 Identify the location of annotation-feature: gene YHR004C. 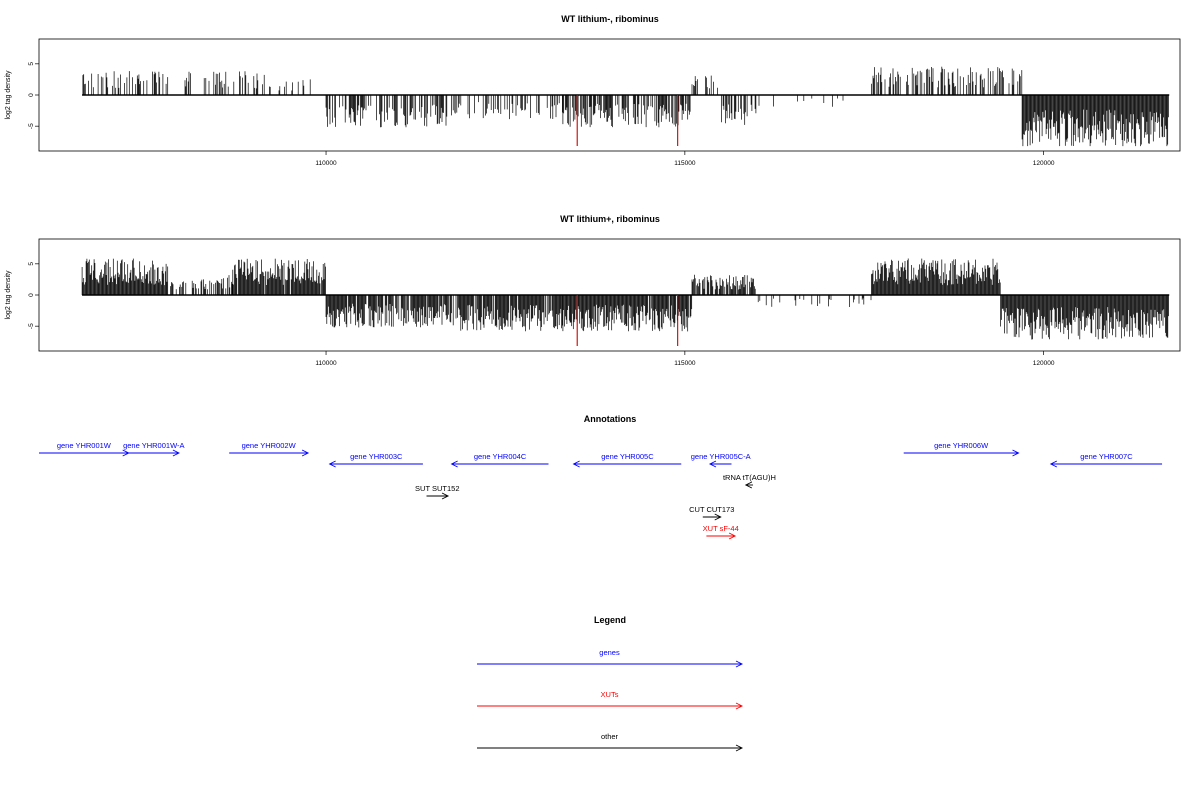
(499, 460).